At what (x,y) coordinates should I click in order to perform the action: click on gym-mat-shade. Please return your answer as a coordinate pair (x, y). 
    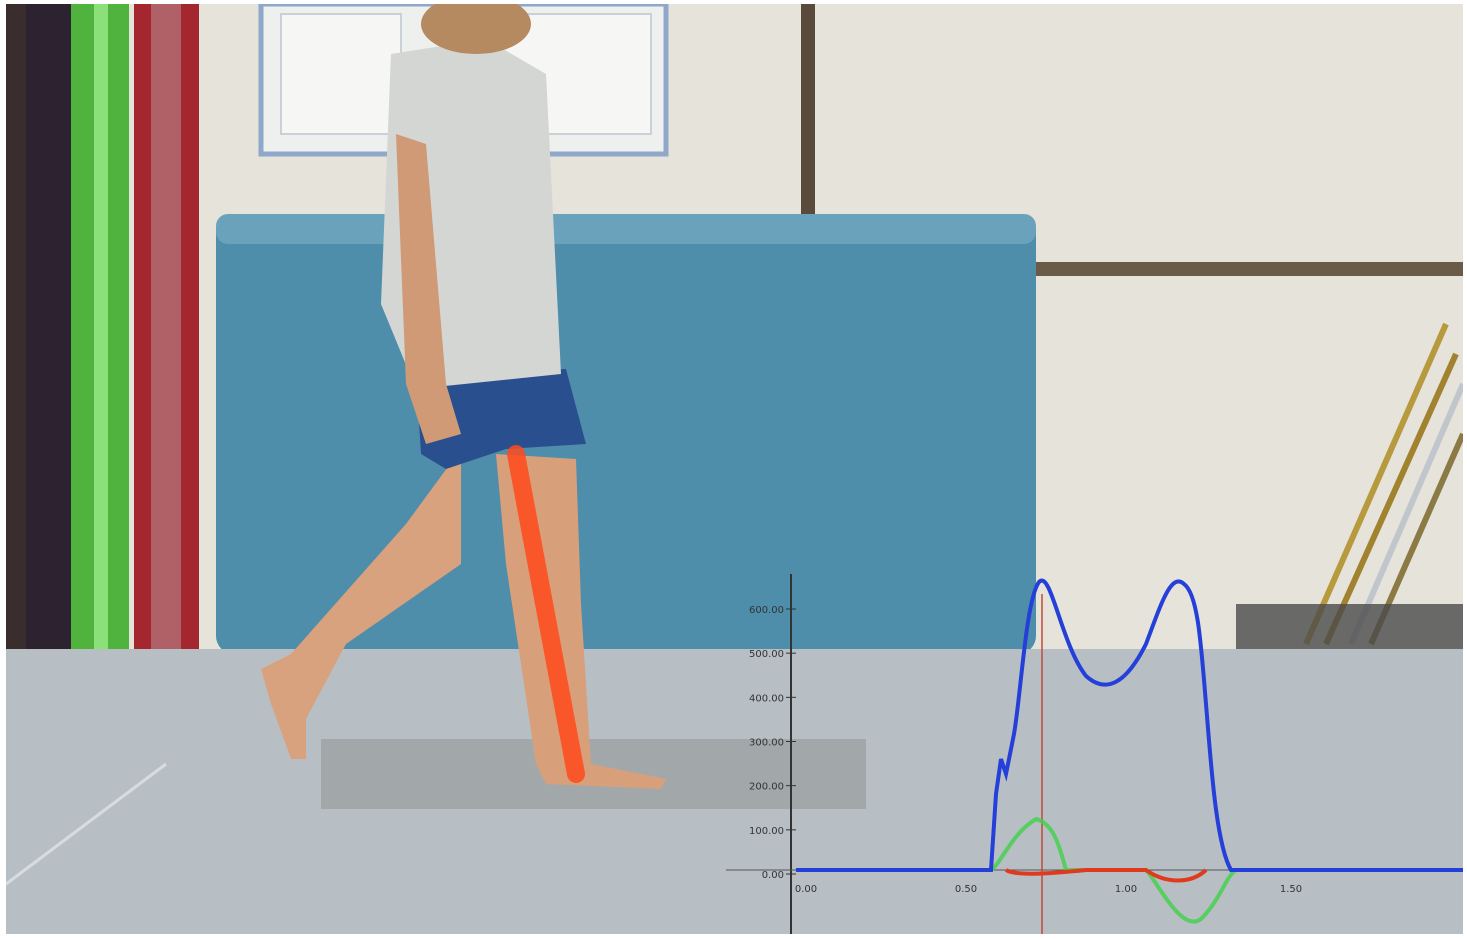
    Looking at the image, I should click on (626, 229).